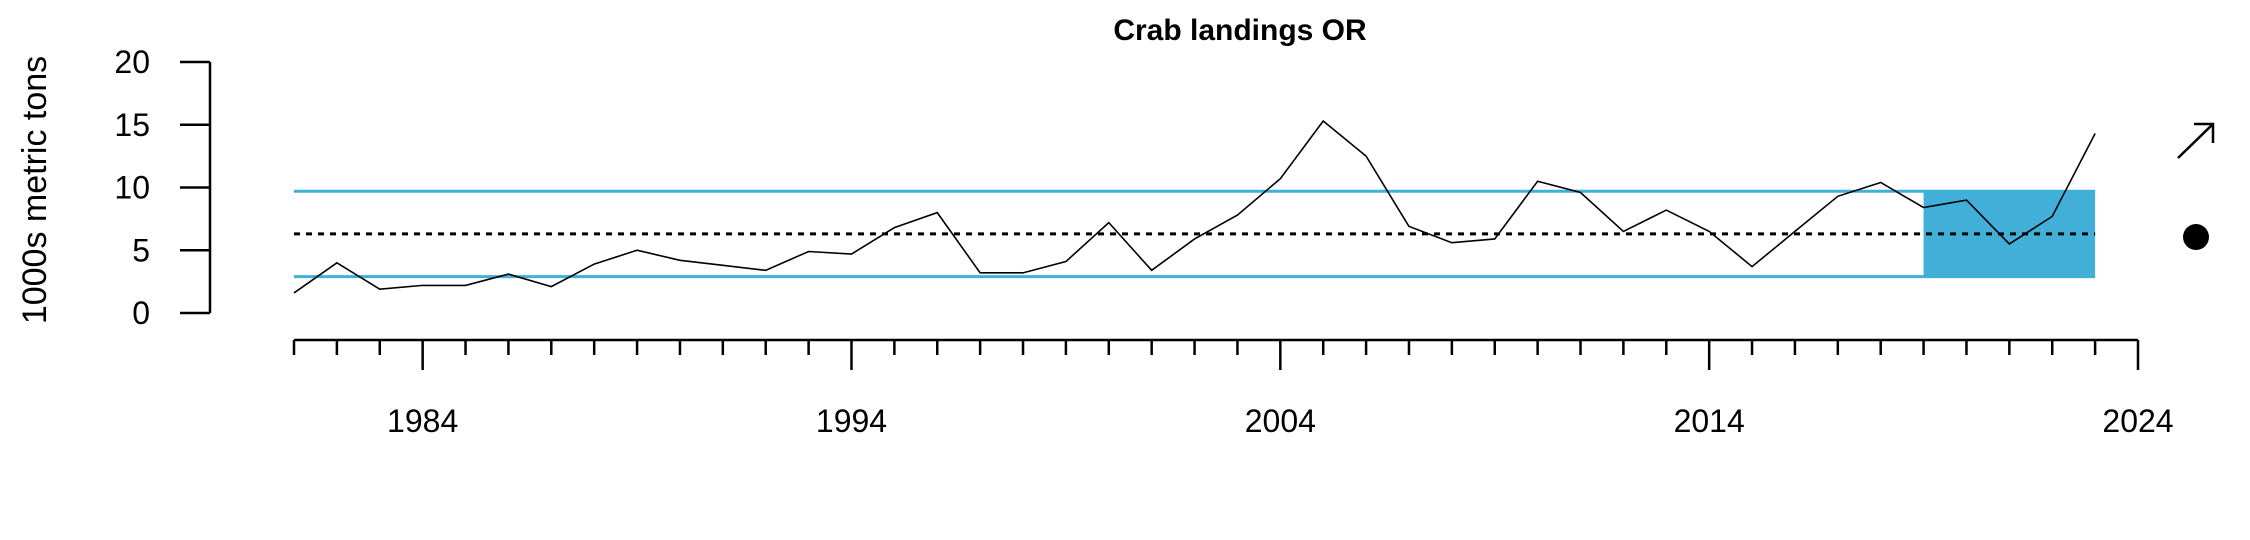 This screenshot has width=2250, height=540. Describe the element at coordinates (1280, 421) in the screenshot. I see `x-tick-label: 2004` at that location.